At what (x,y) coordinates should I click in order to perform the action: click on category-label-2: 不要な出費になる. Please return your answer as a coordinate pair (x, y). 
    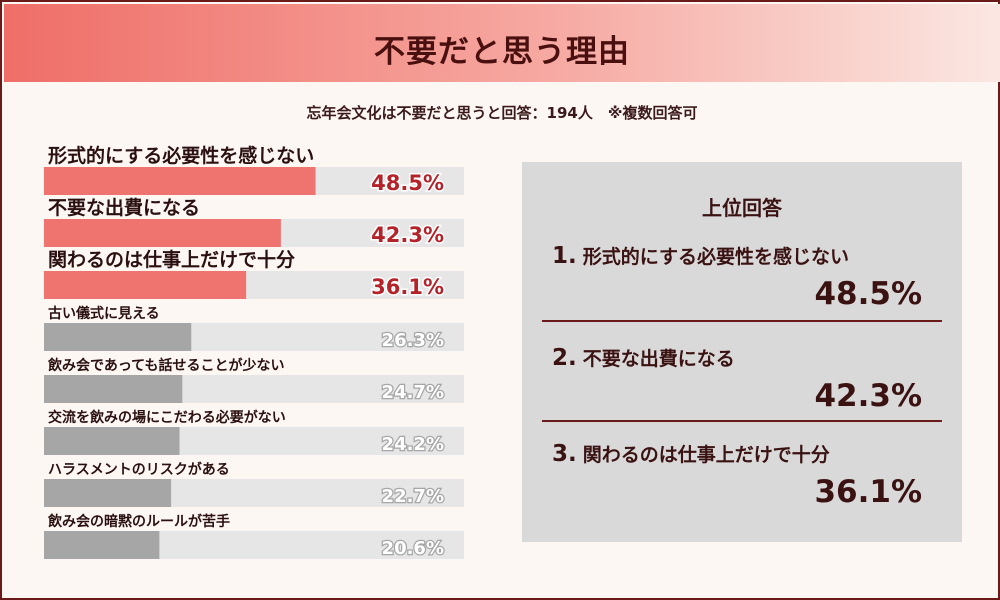
    Looking at the image, I should click on (124, 207).